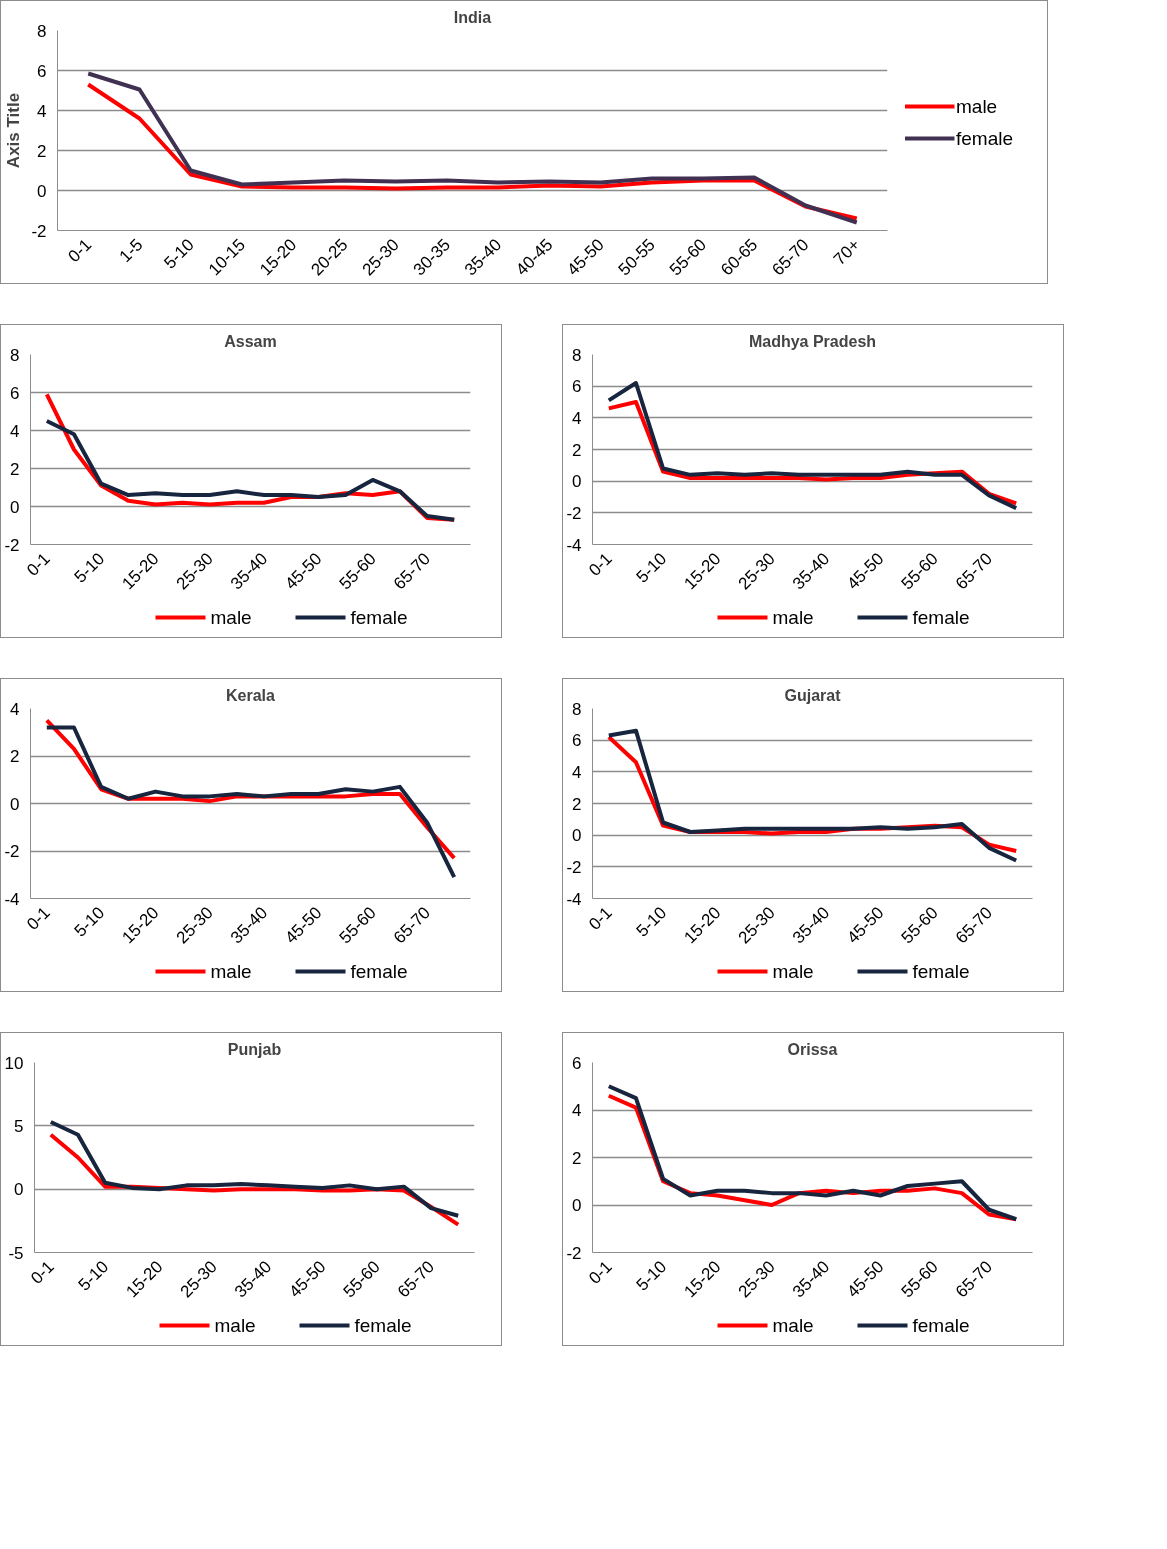 The height and width of the screenshot is (1549, 1167). What do you see at coordinates (131, 250) in the screenshot?
I see `x-tick-label: 1-5` at bounding box center [131, 250].